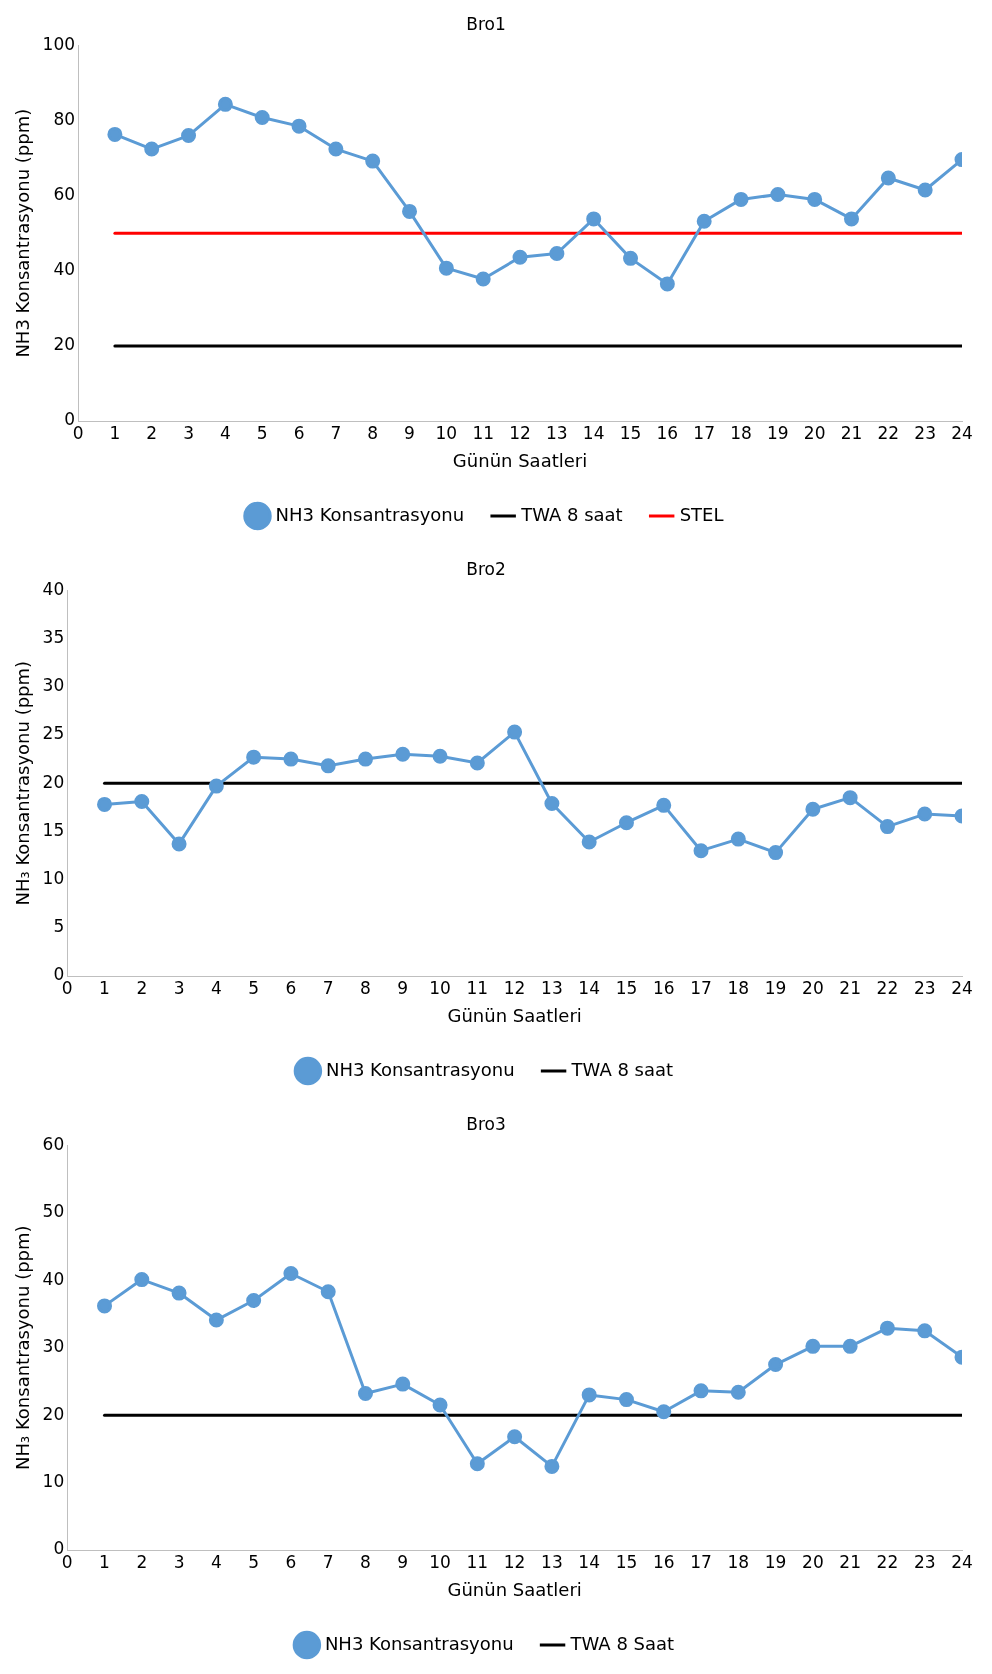 The height and width of the screenshot is (1674, 992). I want to click on legend-label: NH3 Konsantrasyonu, so click(419, 1643).